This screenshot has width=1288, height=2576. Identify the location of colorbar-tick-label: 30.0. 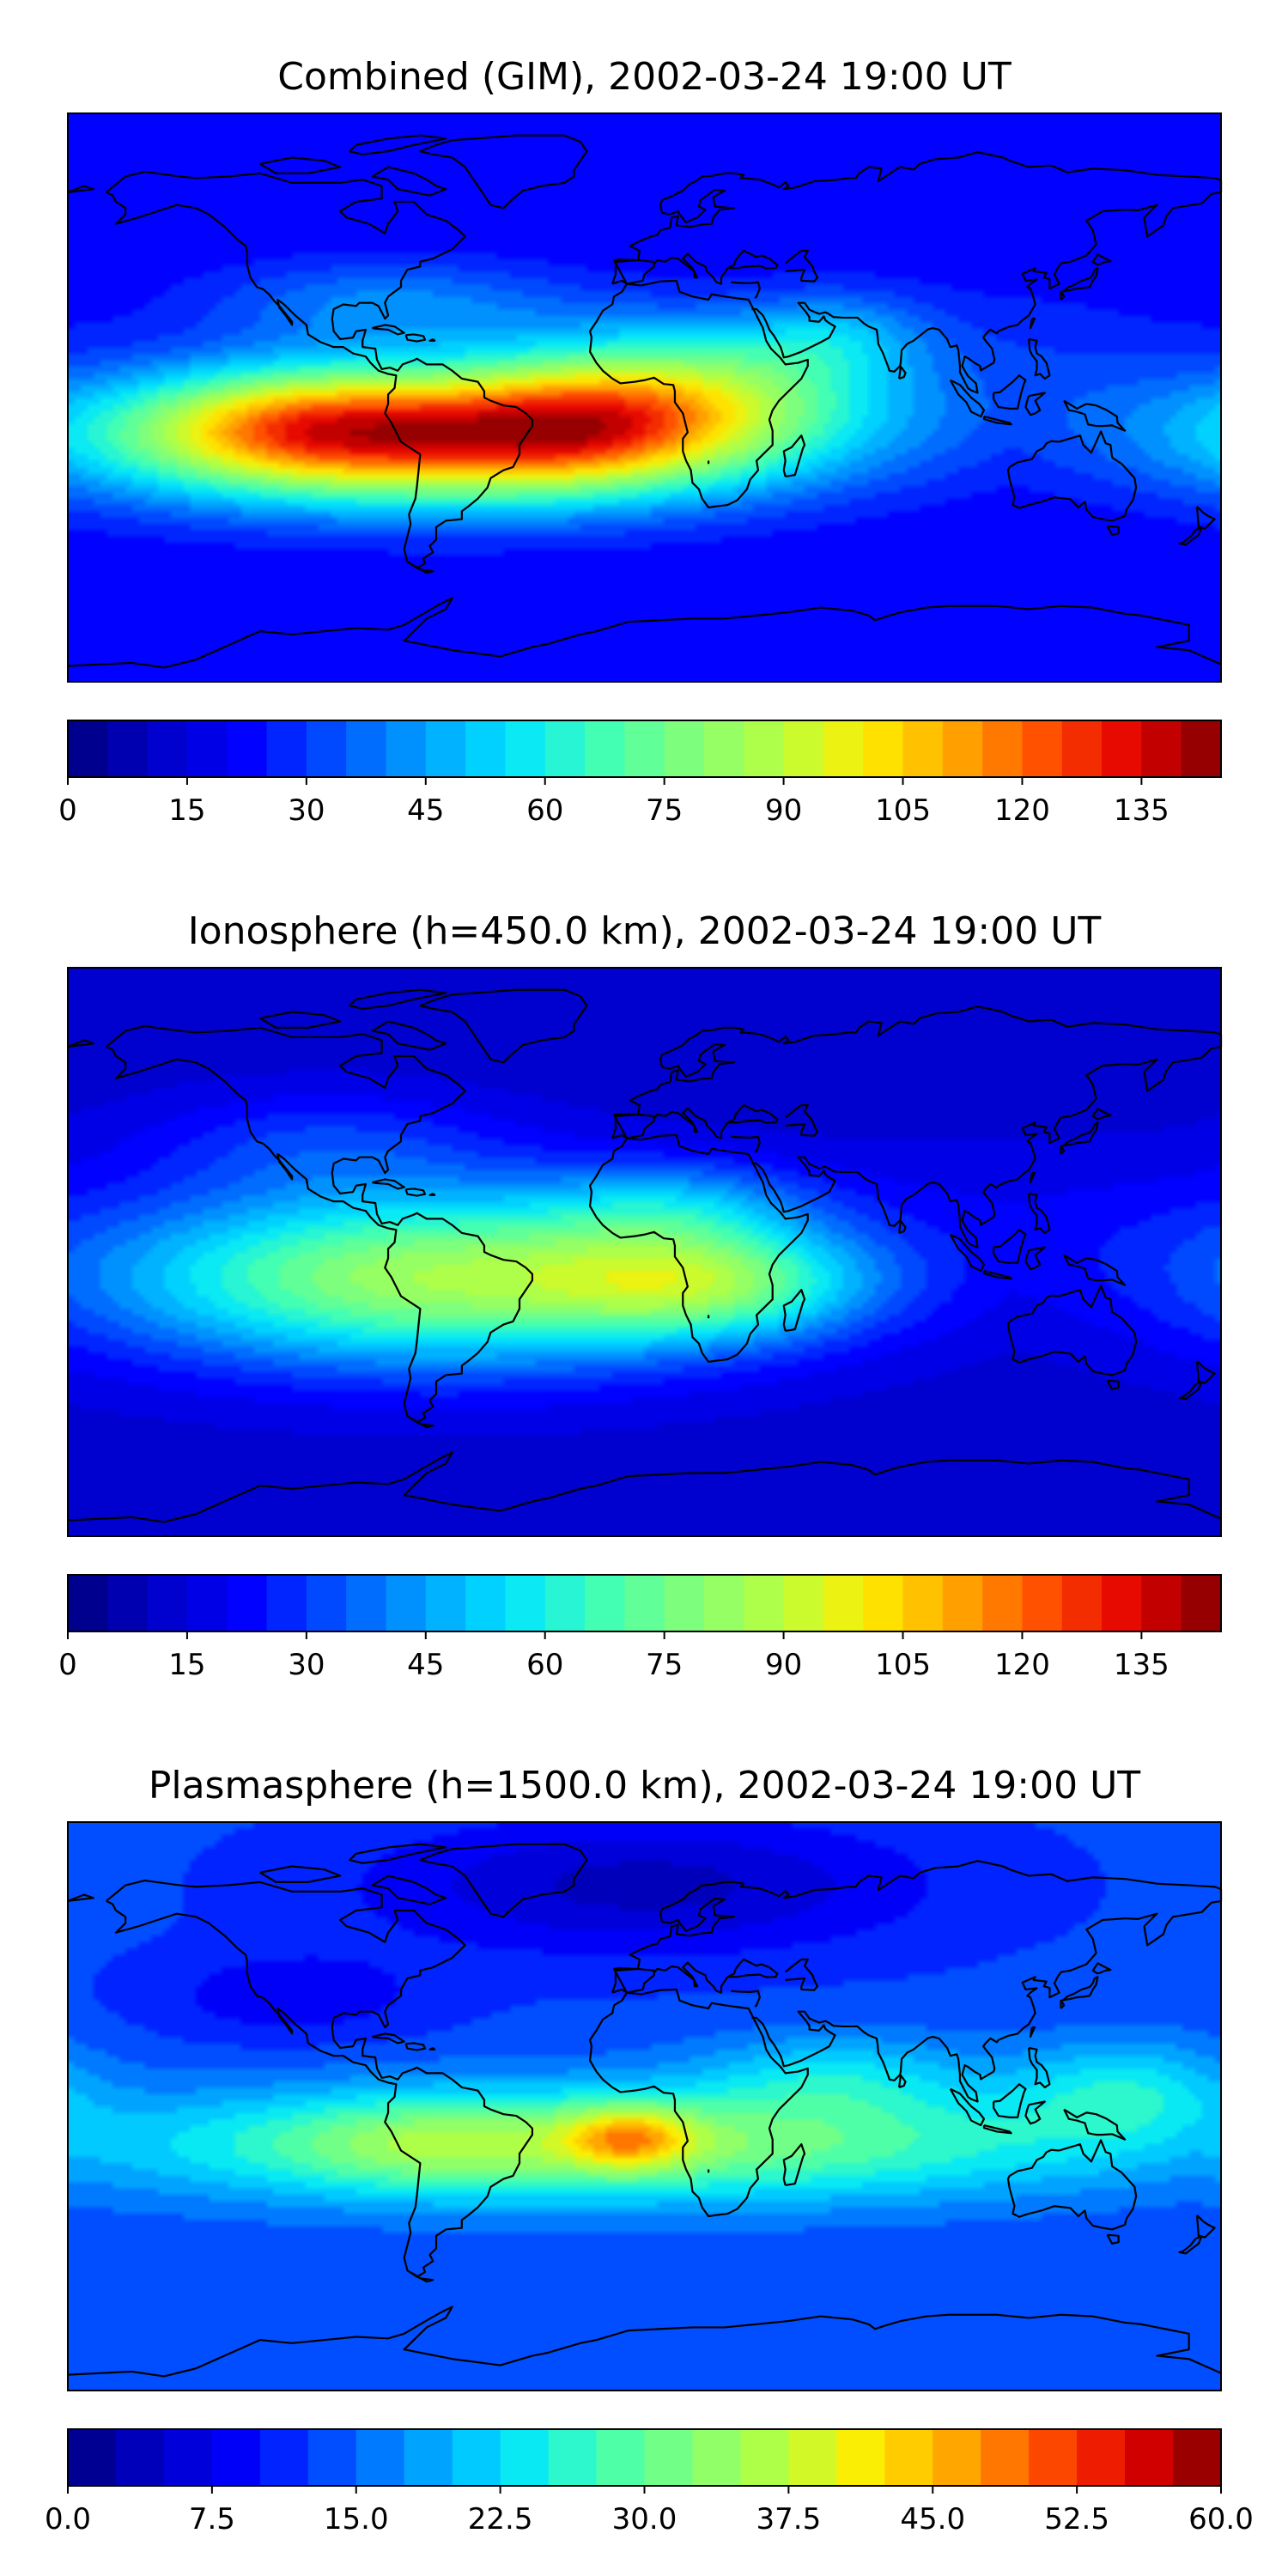
(644, 2519).